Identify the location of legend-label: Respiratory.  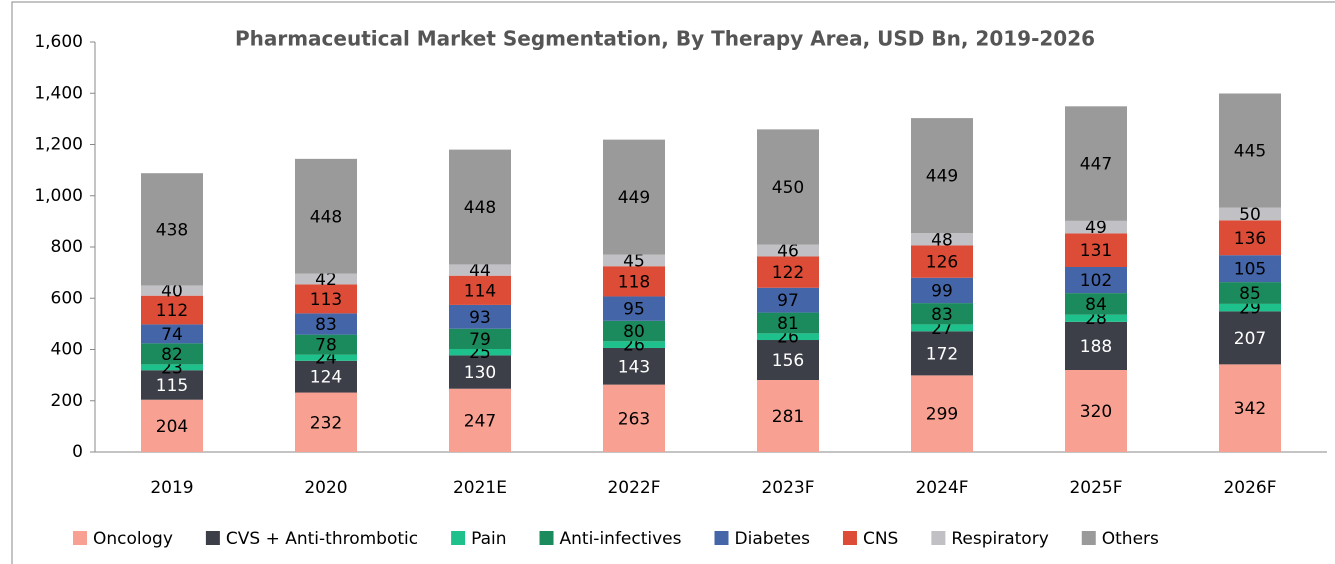
(999, 539).